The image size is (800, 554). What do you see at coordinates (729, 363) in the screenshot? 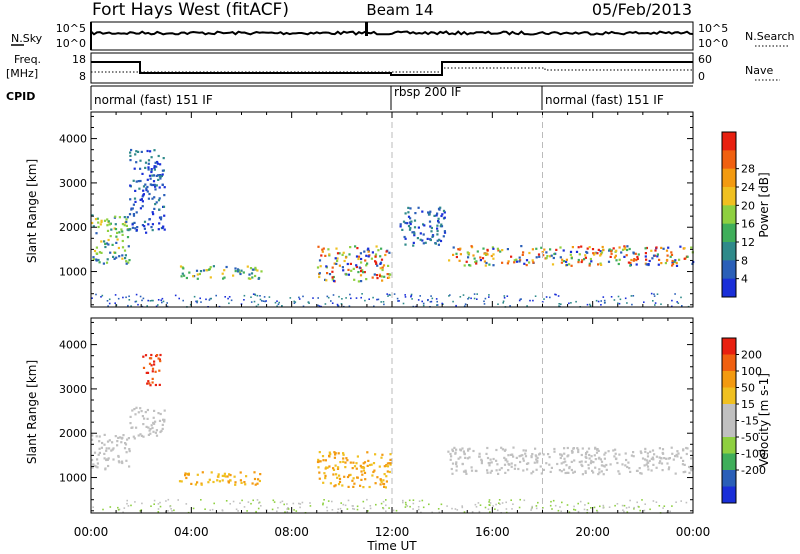
I see `colorbar-swatch` at bounding box center [729, 363].